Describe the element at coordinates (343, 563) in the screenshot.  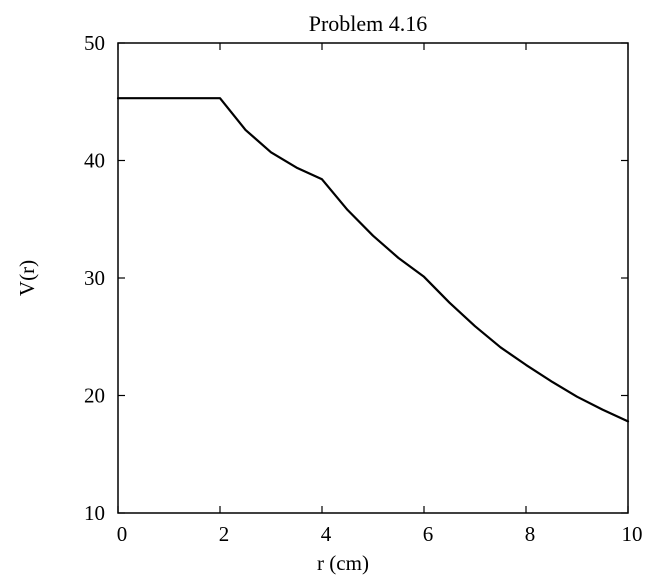
I see `x-axis-title: r (cm)` at that location.